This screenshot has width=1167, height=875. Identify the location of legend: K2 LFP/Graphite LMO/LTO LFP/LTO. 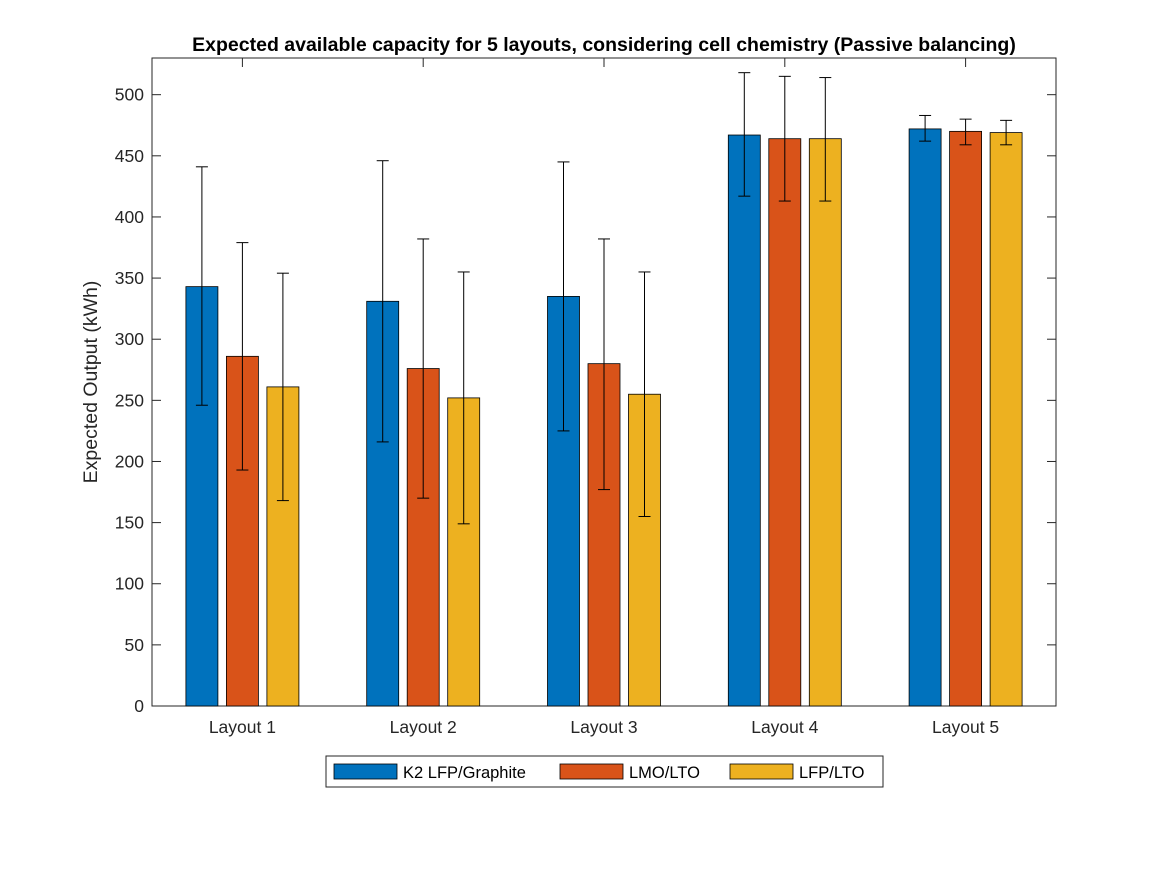
(604, 771).